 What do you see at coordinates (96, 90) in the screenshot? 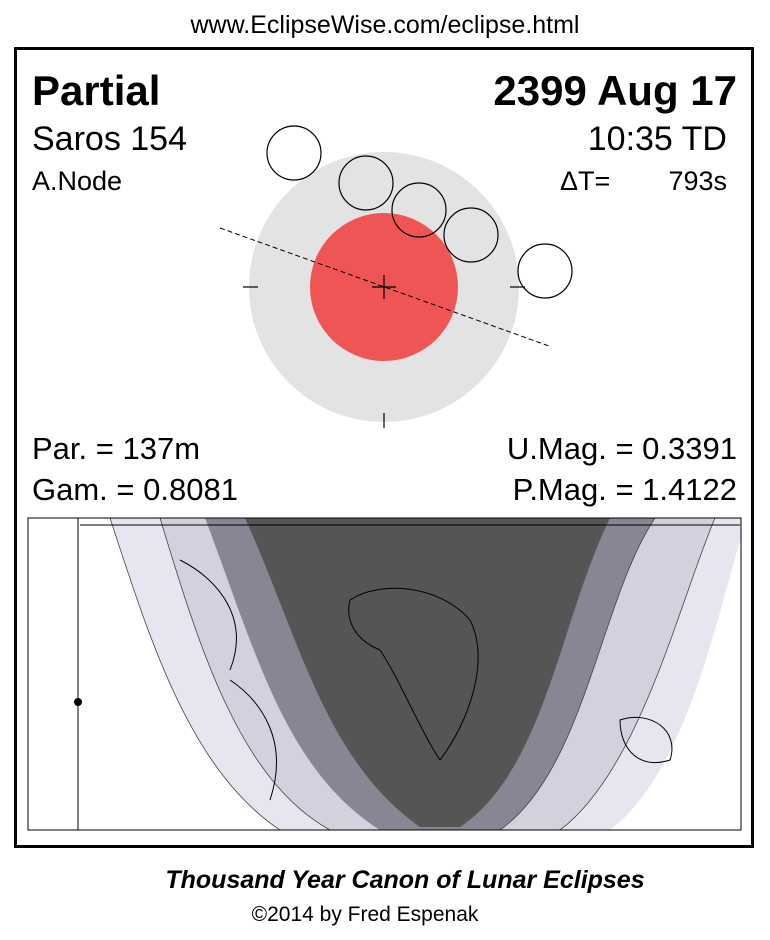
I see `eclipse-type: Partial` at bounding box center [96, 90].